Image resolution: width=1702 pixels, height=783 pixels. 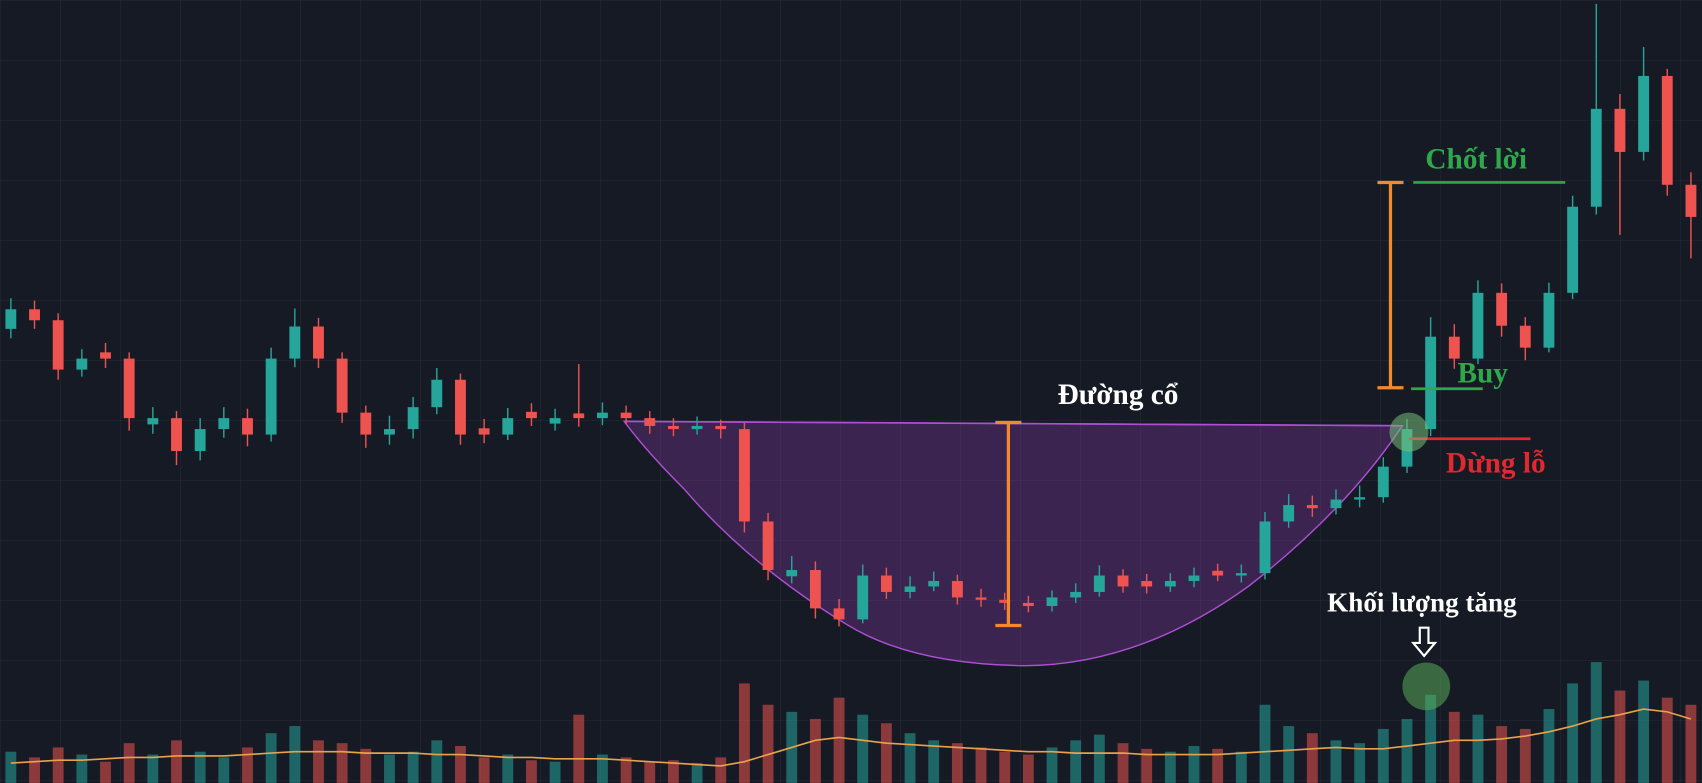 What do you see at coordinates (1476, 159) in the screenshot?
I see `take-profit-label: Chốt lời` at bounding box center [1476, 159].